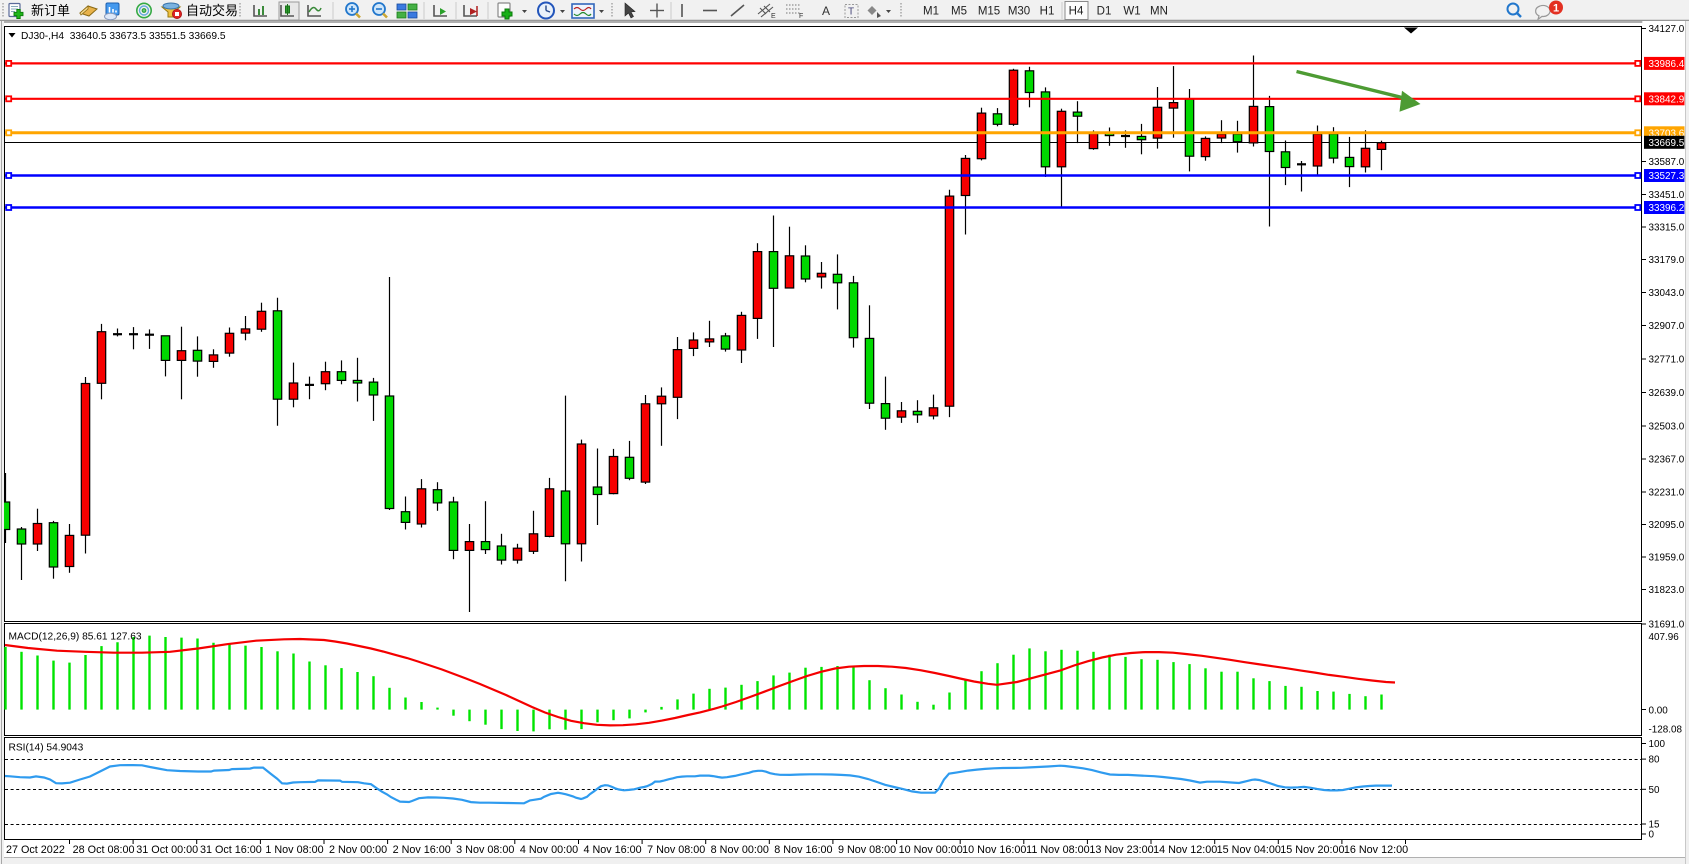 This screenshot has height=864, width=1689. What do you see at coordinates (1057, 850) in the screenshot?
I see `svg-text: 11 Nov 08:00` at bounding box center [1057, 850].